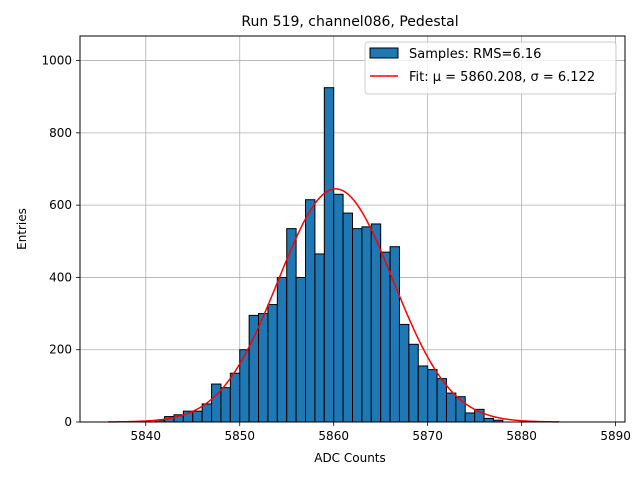  Describe the element at coordinates (350, 458) in the screenshot. I see `x-axis-label: ADC Counts` at that location.